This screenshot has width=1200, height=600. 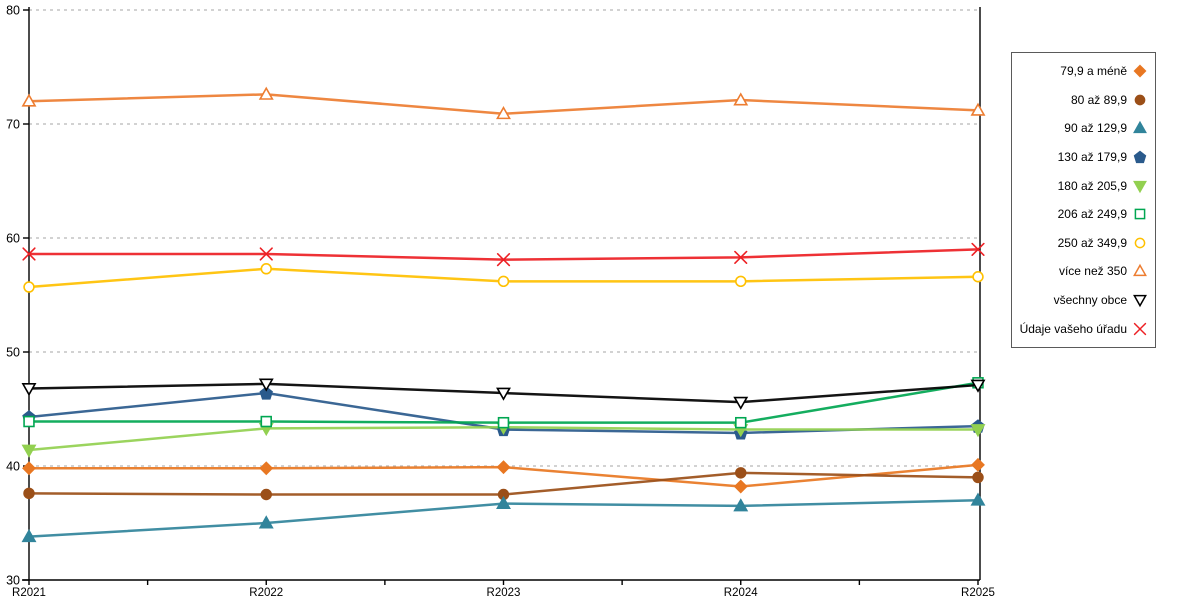 What do you see at coordinates (503, 254) in the screenshot?
I see `series-line` at bounding box center [503, 254].